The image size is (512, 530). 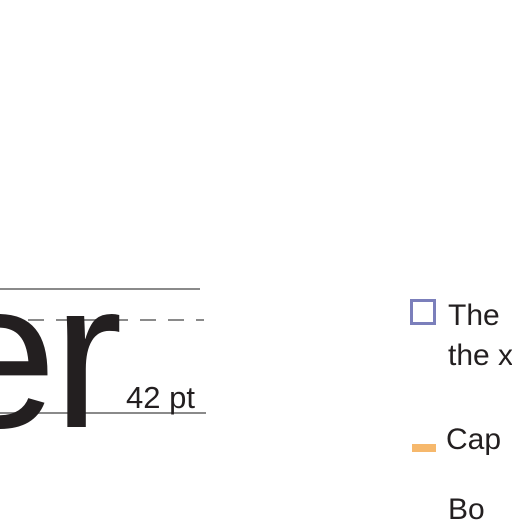 What do you see at coordinates (61, 354) in the screenshot?
I see `sample-glyphs: er` at bounding box center [61, 354].